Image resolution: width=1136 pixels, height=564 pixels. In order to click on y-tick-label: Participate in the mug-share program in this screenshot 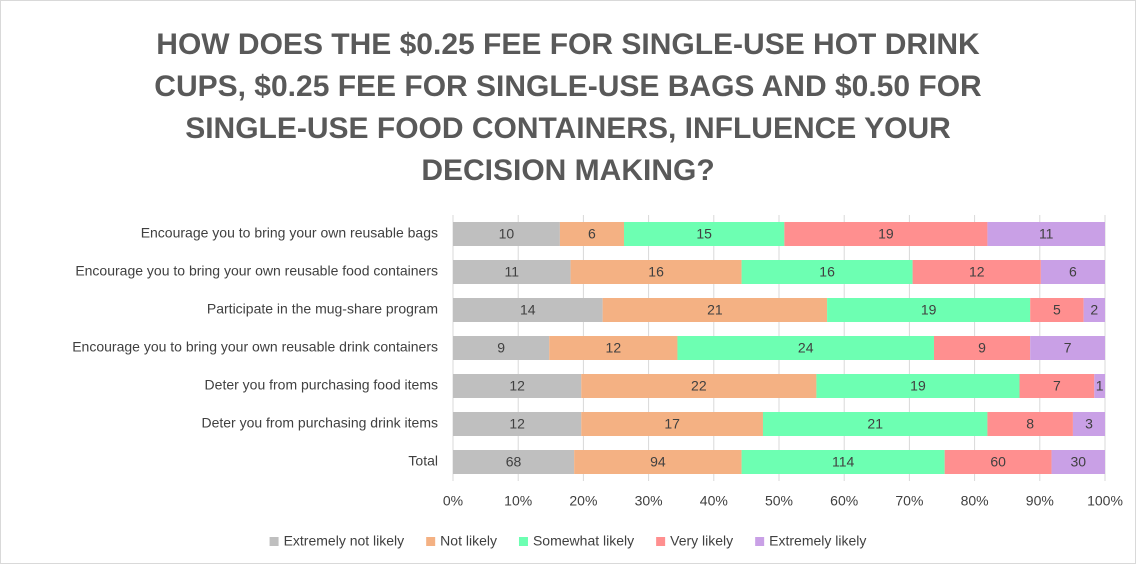, I will do `click(322, 309)`.